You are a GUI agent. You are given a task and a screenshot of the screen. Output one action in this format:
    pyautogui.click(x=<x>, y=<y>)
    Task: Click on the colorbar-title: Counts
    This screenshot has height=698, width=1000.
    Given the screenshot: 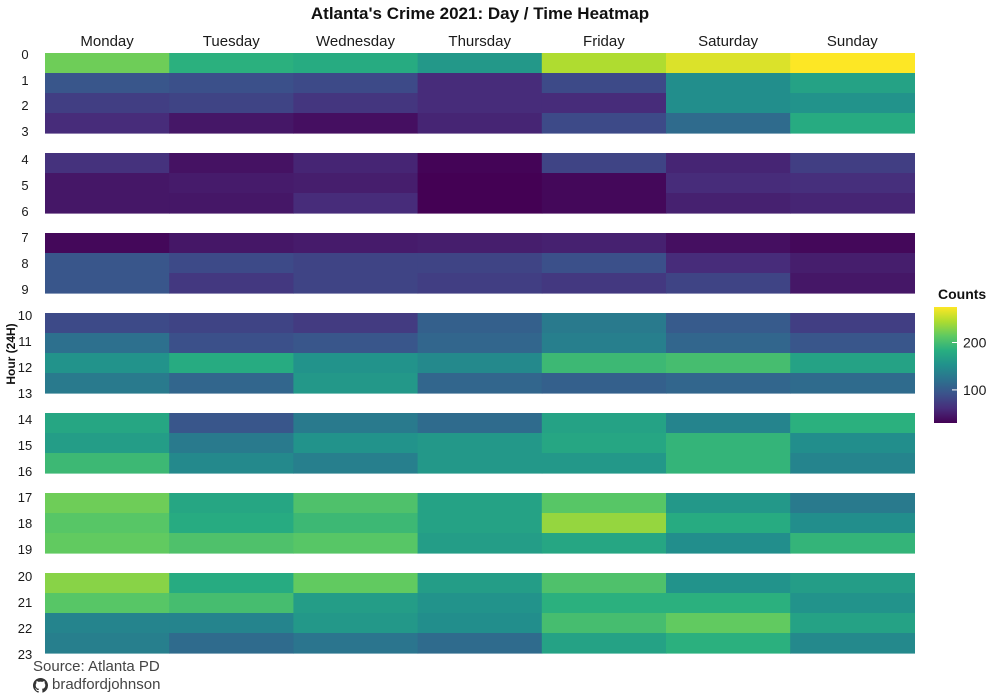 What is the action you would take?
    pyautogui.click(x=962, y=294)
    